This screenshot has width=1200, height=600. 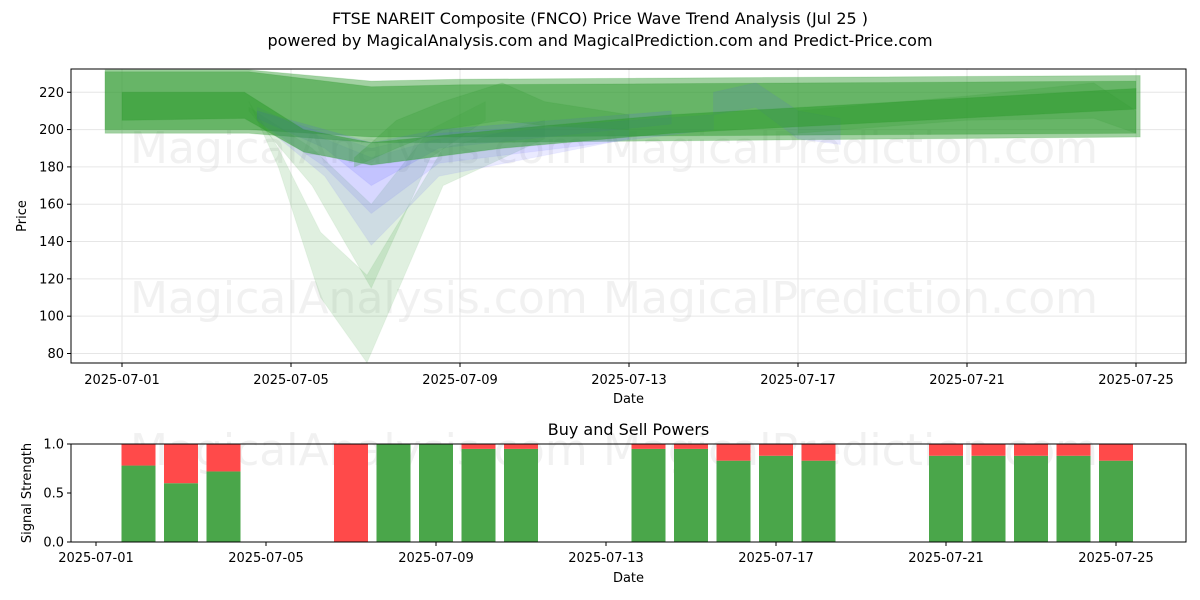 What do you see at coordinates (55, 354) in the screenshot?
I see `price-y-tick-label: 80` at bounding box center [55, 354].